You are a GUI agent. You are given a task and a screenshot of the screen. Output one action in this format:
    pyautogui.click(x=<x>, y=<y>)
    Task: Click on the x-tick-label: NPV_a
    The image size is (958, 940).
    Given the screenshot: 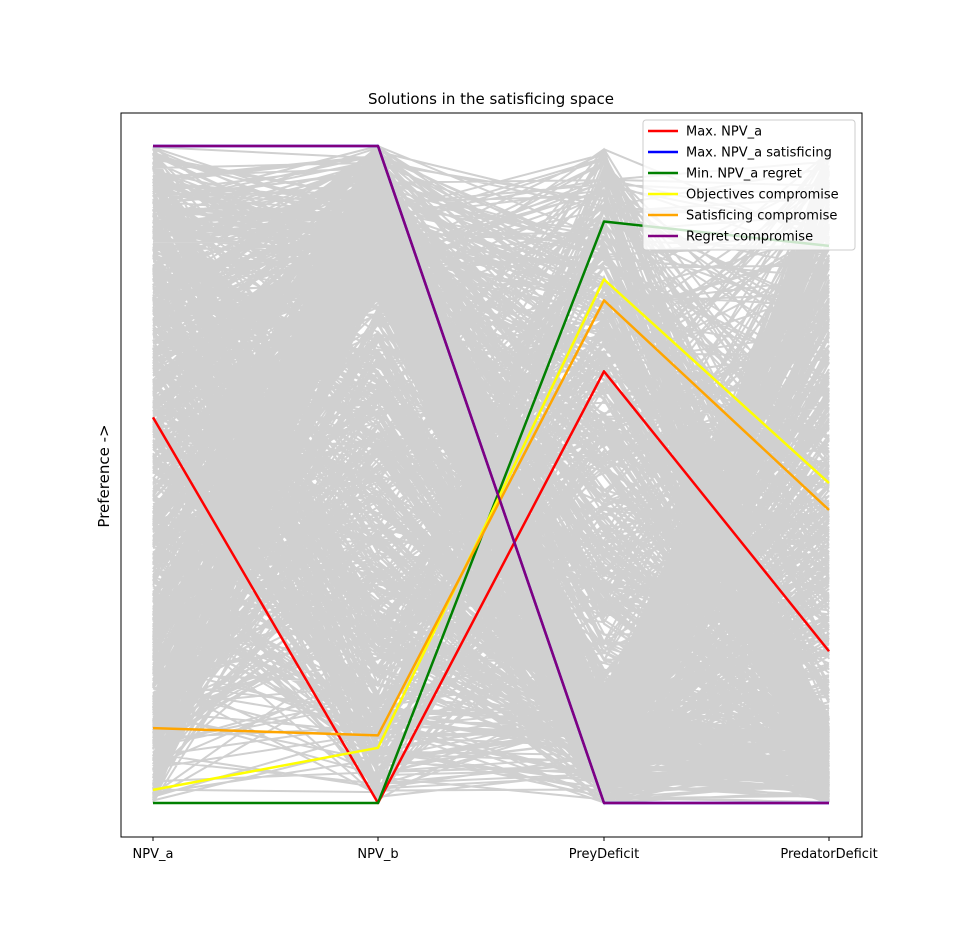 What is the action you would take?
    pyautogui.click(x=153, y=854)
    